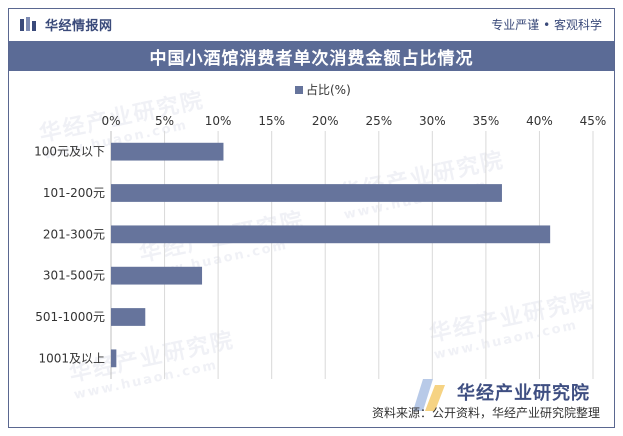 The width and height of the screenshot is (623, 436). I want to click on legend-swatch, so click(299, 90).